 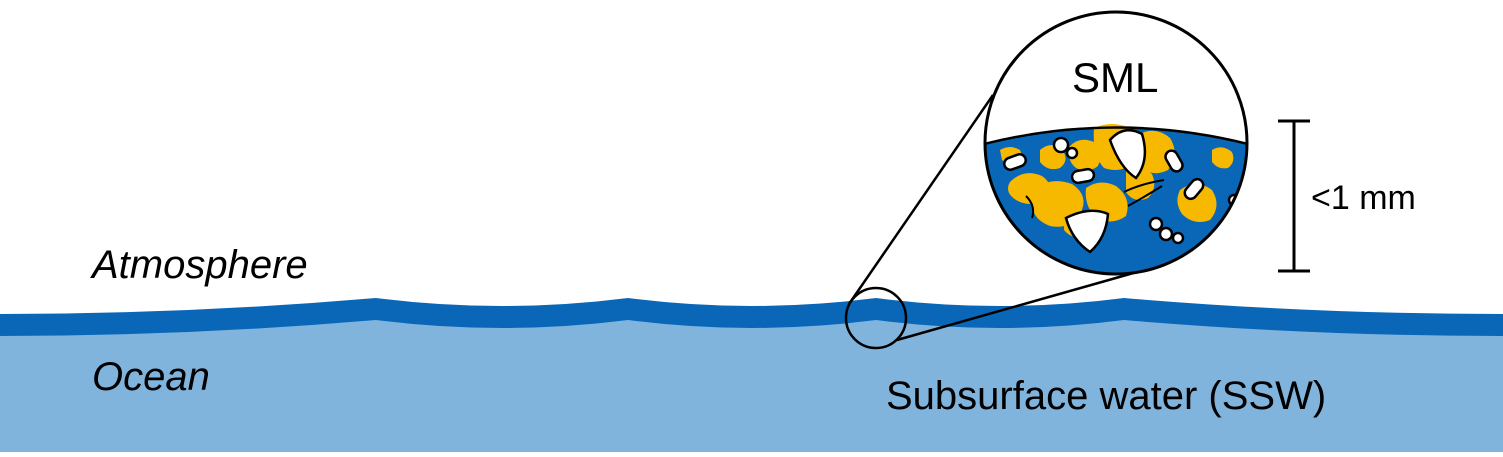 I want to click on surface-microlayer-band, so click(x=751, y=317).